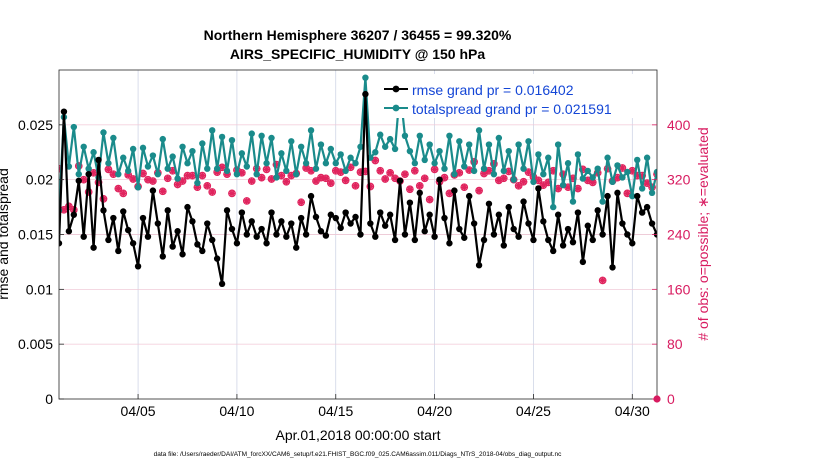 This screenshot has height=470, width=830. Describe the element at coordinates (679, 180) in the screenshot. I see `y-right-tick-label: 320` at that location.